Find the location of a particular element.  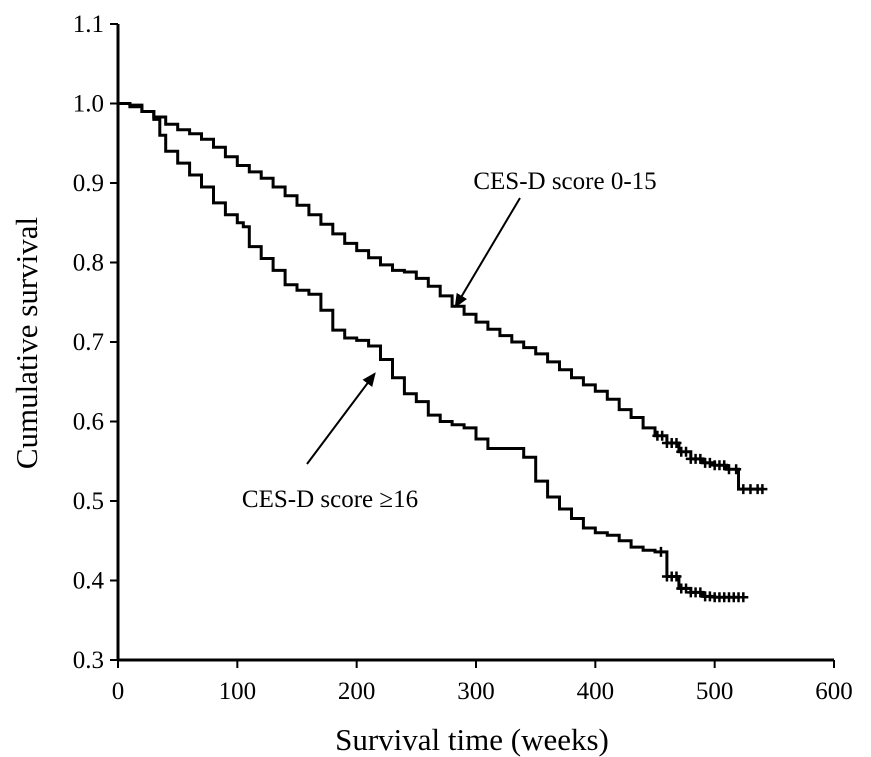

series-label: CES-D score 0-15 is located at coordinates (564, 181).